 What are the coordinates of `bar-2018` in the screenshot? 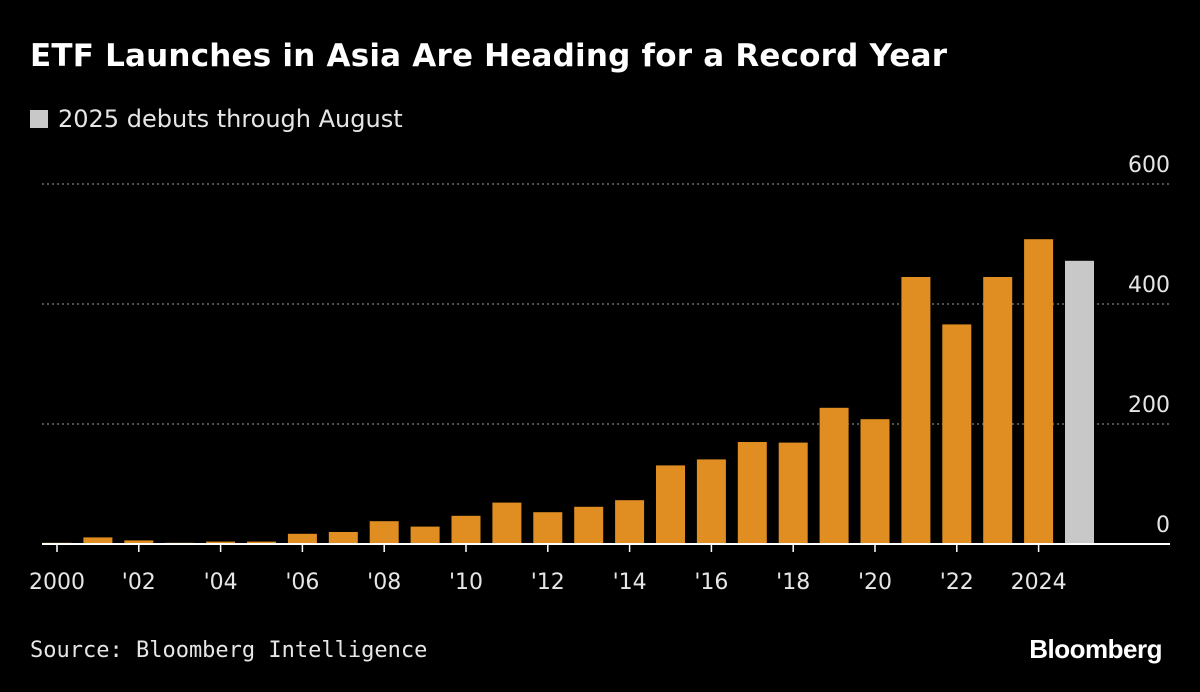 It's located at (793, 493).